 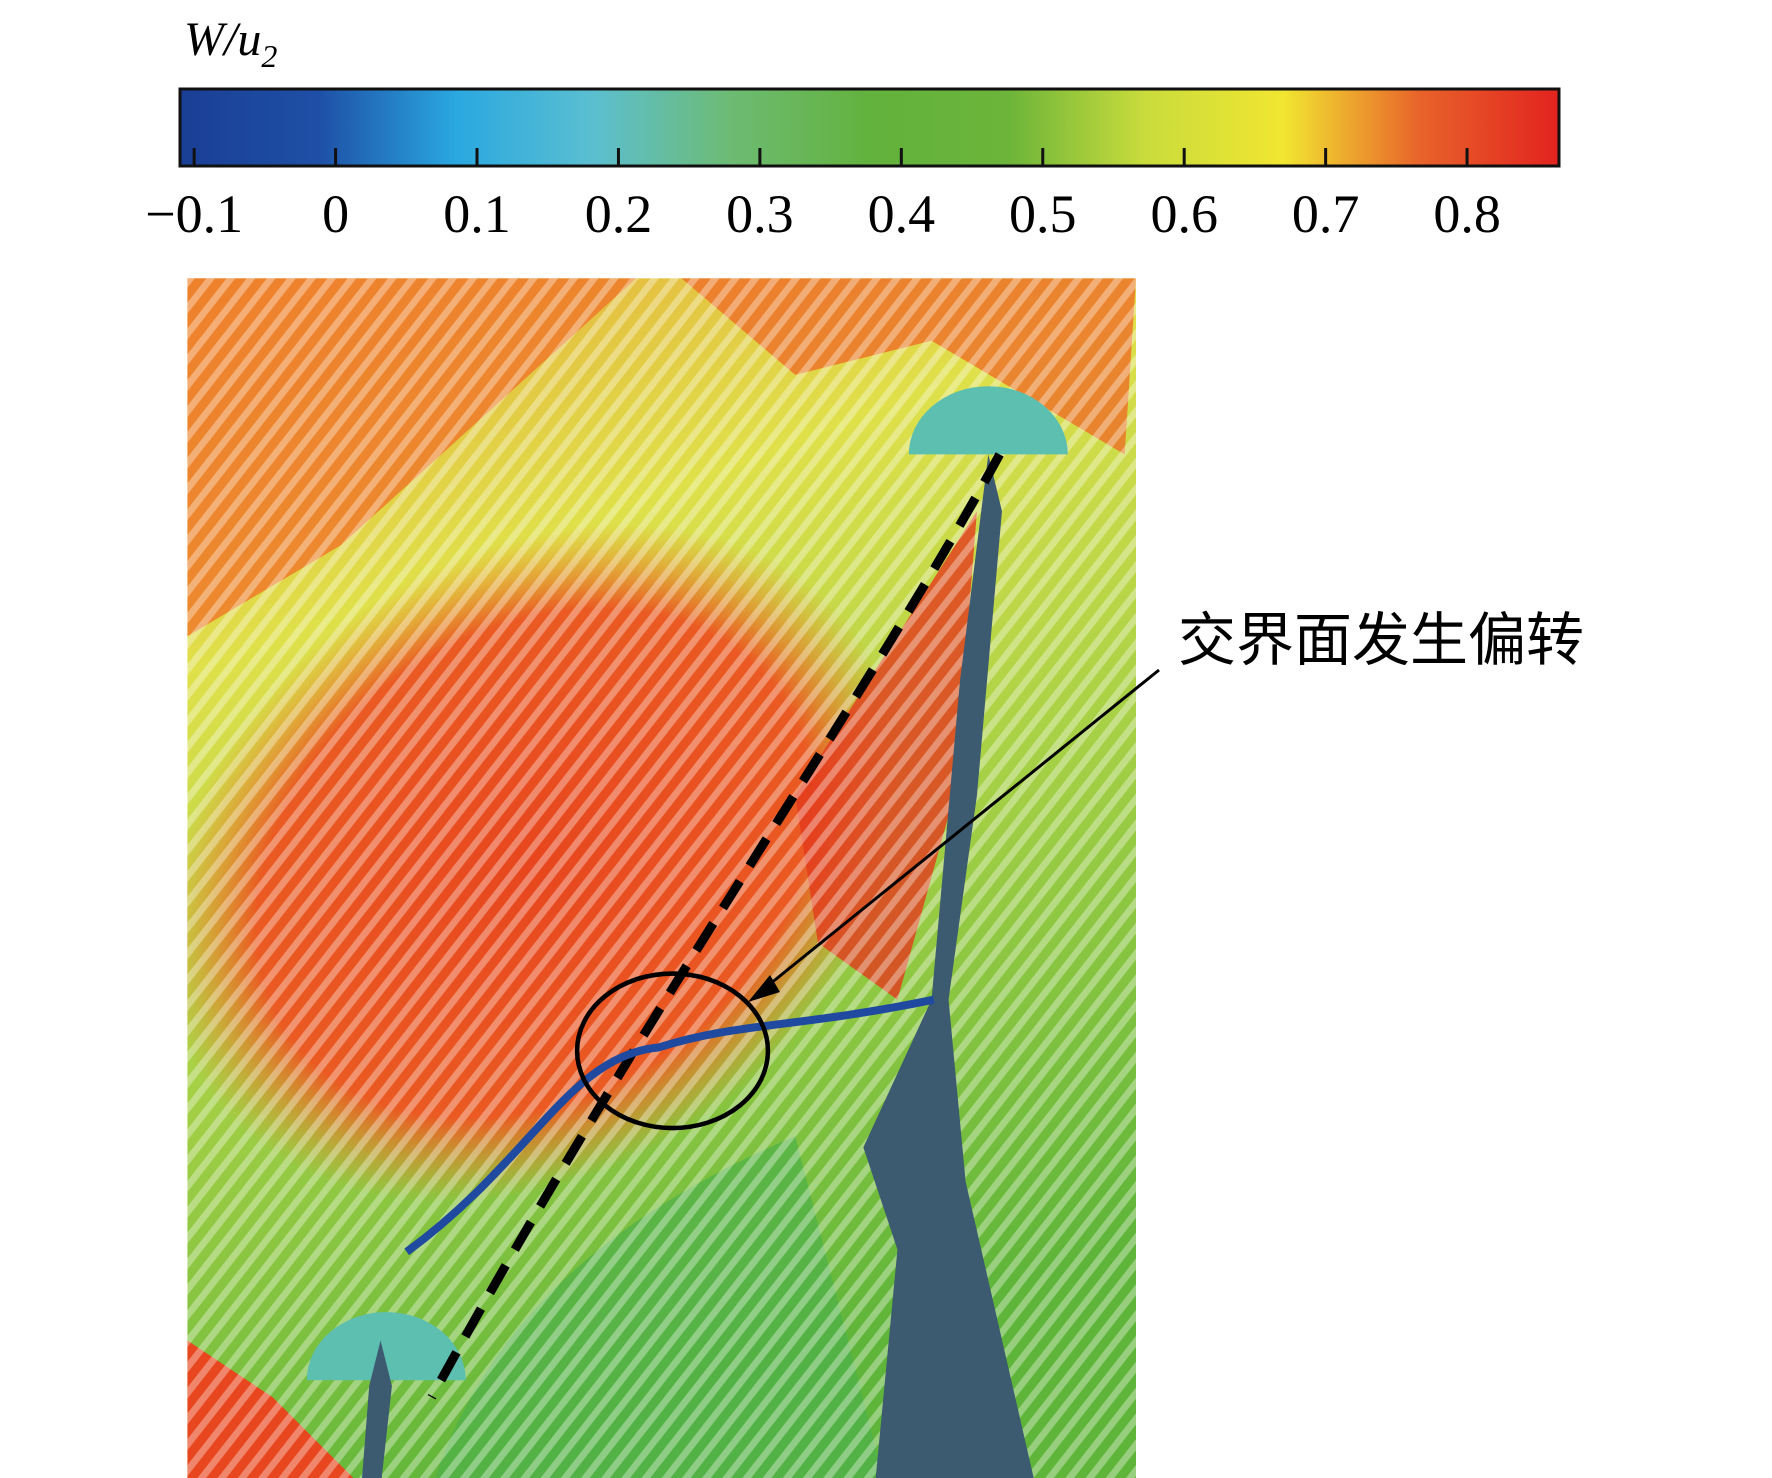 I want to click on title-subscript: 2, so click(x=269, y=56).